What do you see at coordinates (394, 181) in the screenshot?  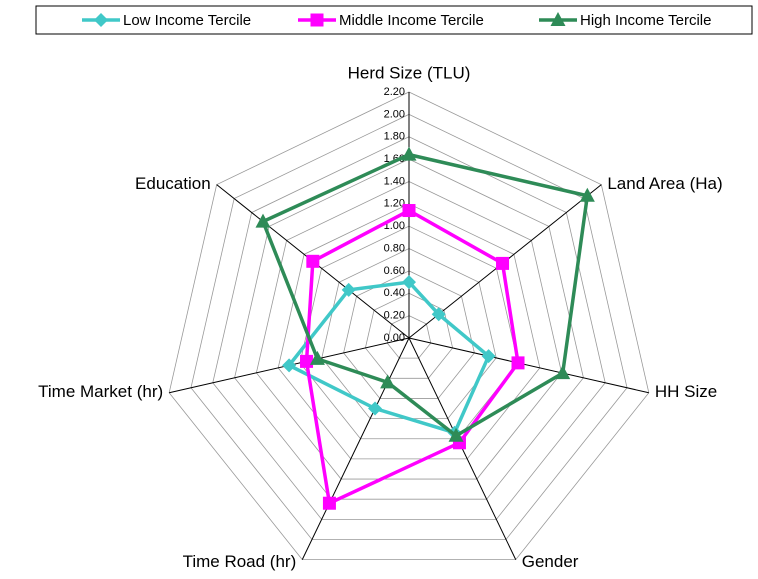 I see `y-tick-label: 1.40` at bounding box center [394, 181].